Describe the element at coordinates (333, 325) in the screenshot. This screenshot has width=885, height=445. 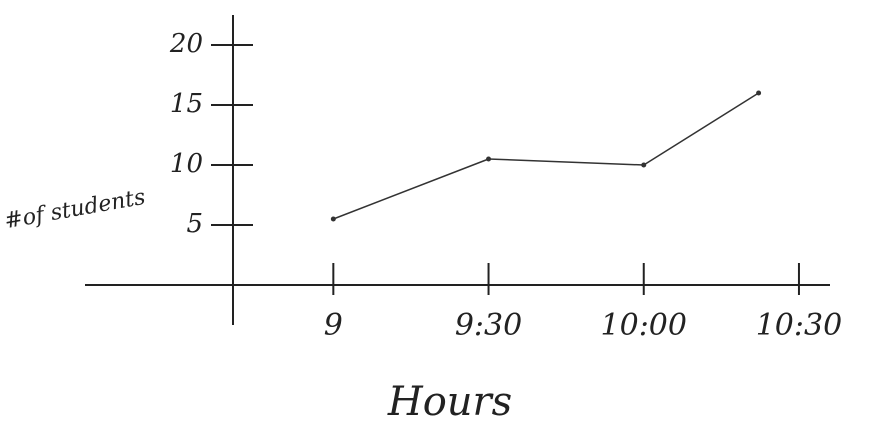
I see `x-tick-label: 9` at that location.